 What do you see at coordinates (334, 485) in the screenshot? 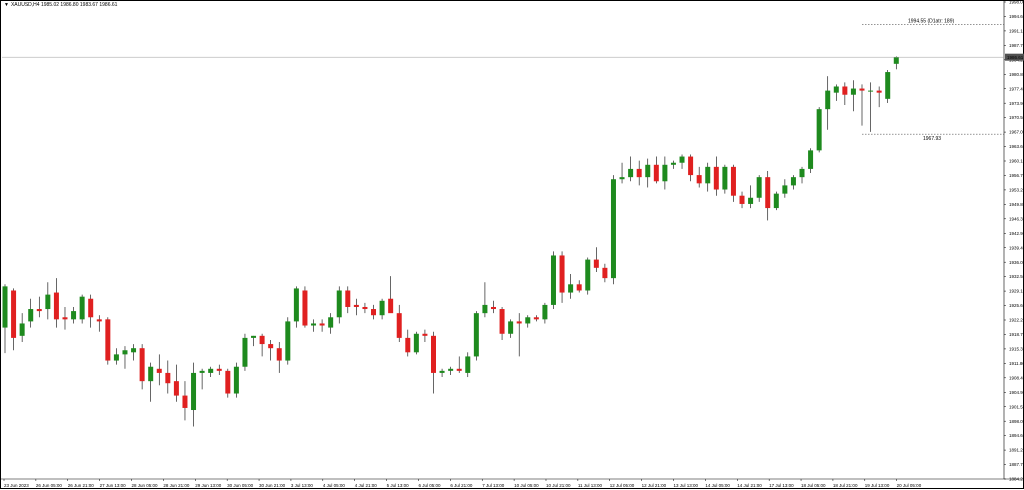
I see `time-tick-label: 4 Jul 05:00` at bounding box center [334, 485].